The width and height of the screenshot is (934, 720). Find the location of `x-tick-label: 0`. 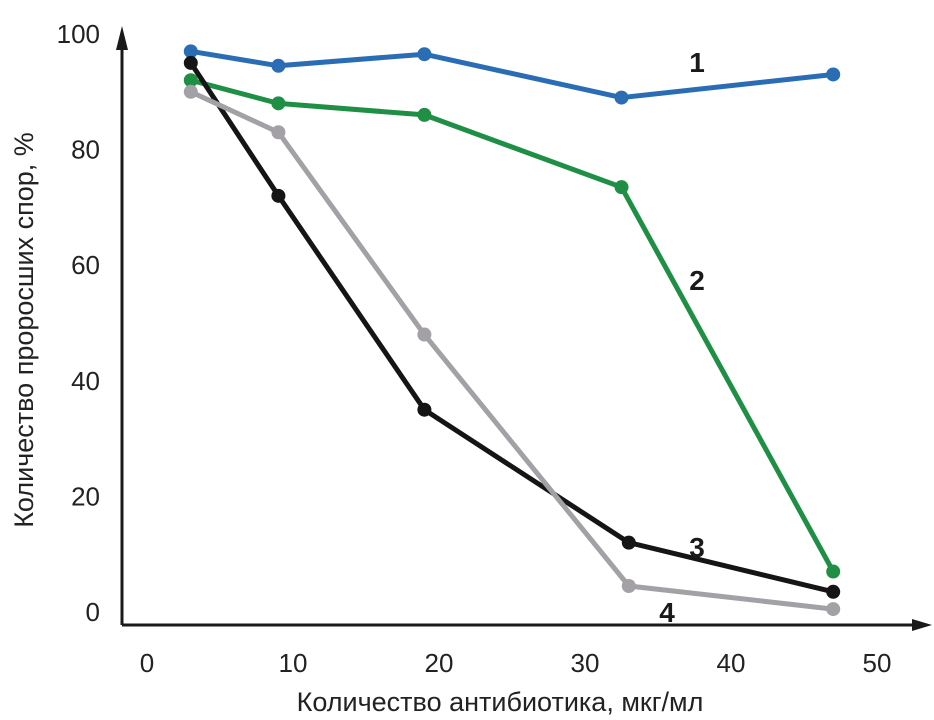

x-tick-label: 0 is located at coordinates (147, 663).